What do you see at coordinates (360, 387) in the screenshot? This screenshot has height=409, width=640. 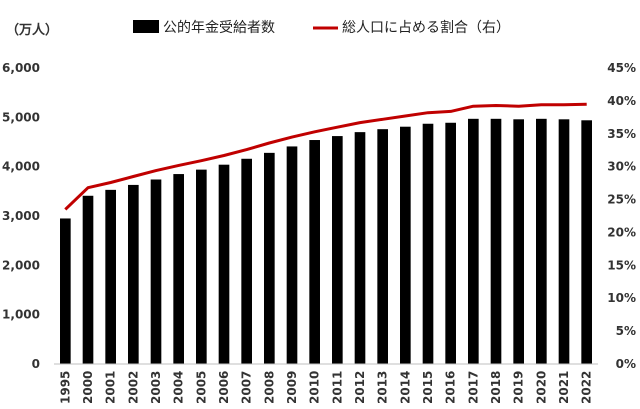 I see `x-tick-label: 2012` at bounding box center [360, 387].